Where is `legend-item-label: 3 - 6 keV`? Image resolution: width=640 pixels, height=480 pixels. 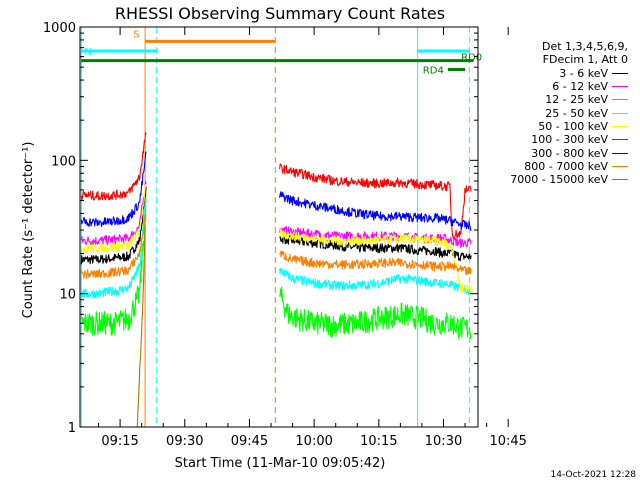
legend-item-label: 3 - 6 keV is located at coordinates (583, 73).